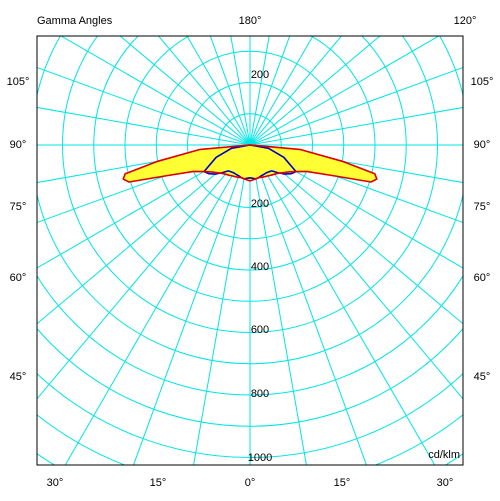  I want to click on ring-value-label: 400, so click(260, 267).